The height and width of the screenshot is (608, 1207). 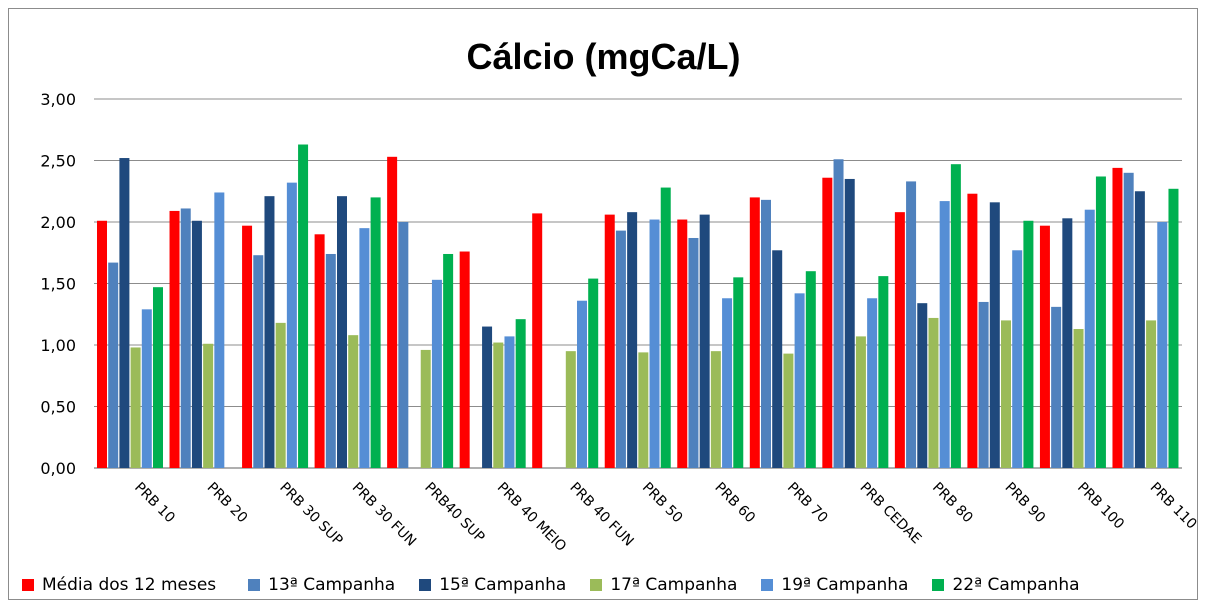 What do you see at coordinates (891, 514) in the screenshot?
I see `x-tick-label: PRB CEDAE` at bounding box center [891, 514].